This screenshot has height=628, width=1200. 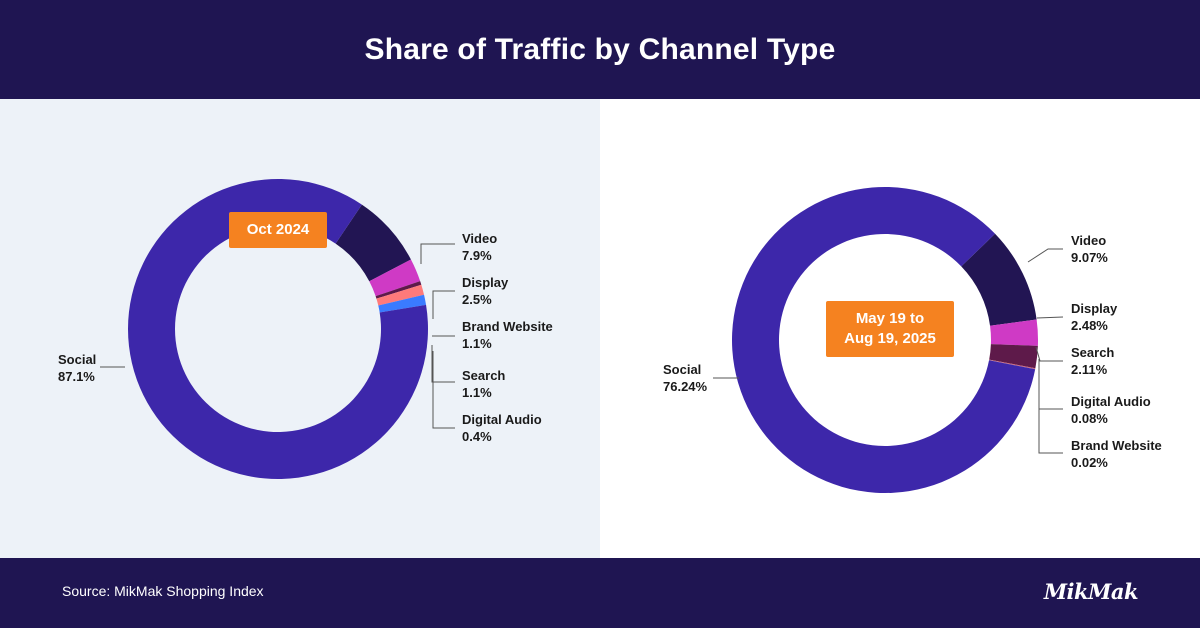 I want to click on slice-value-display: 2.5%, so click(x=477, y=299).